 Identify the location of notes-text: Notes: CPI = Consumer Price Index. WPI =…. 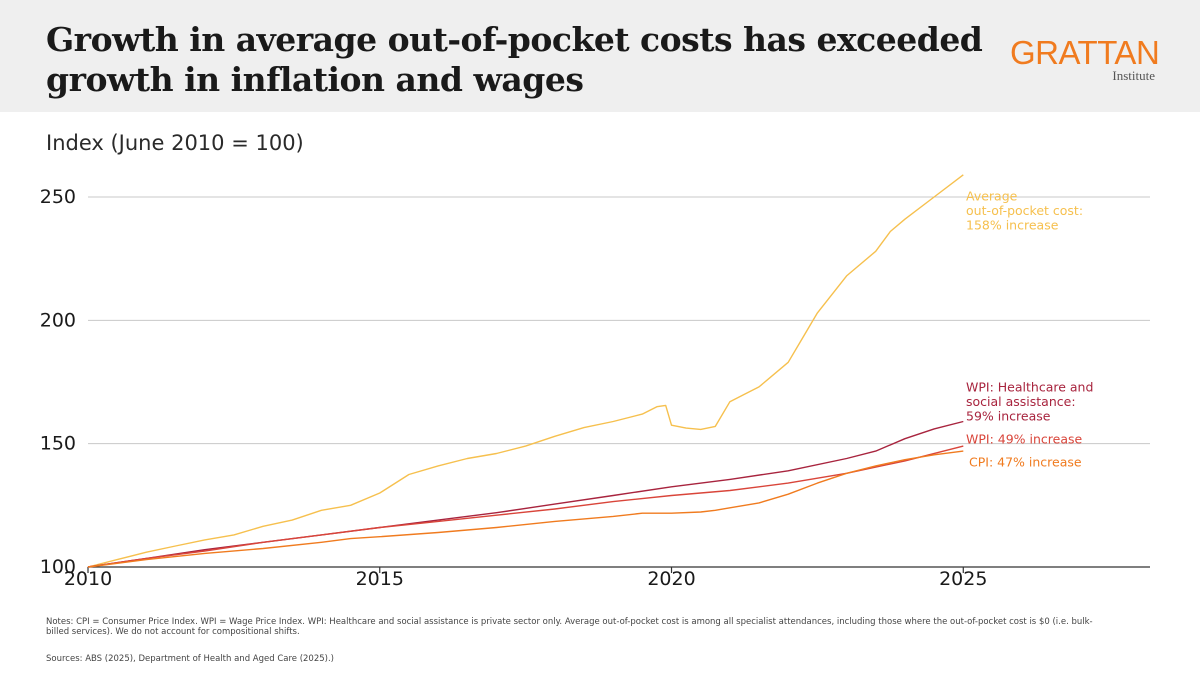
(569, 627).